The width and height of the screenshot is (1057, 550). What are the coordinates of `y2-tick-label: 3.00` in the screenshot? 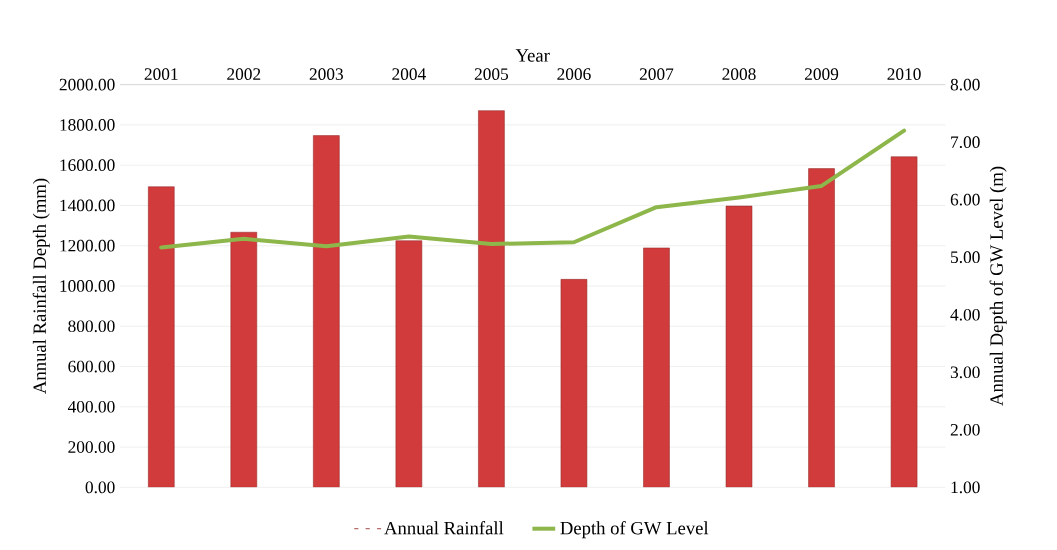 It's located at (965, 372).